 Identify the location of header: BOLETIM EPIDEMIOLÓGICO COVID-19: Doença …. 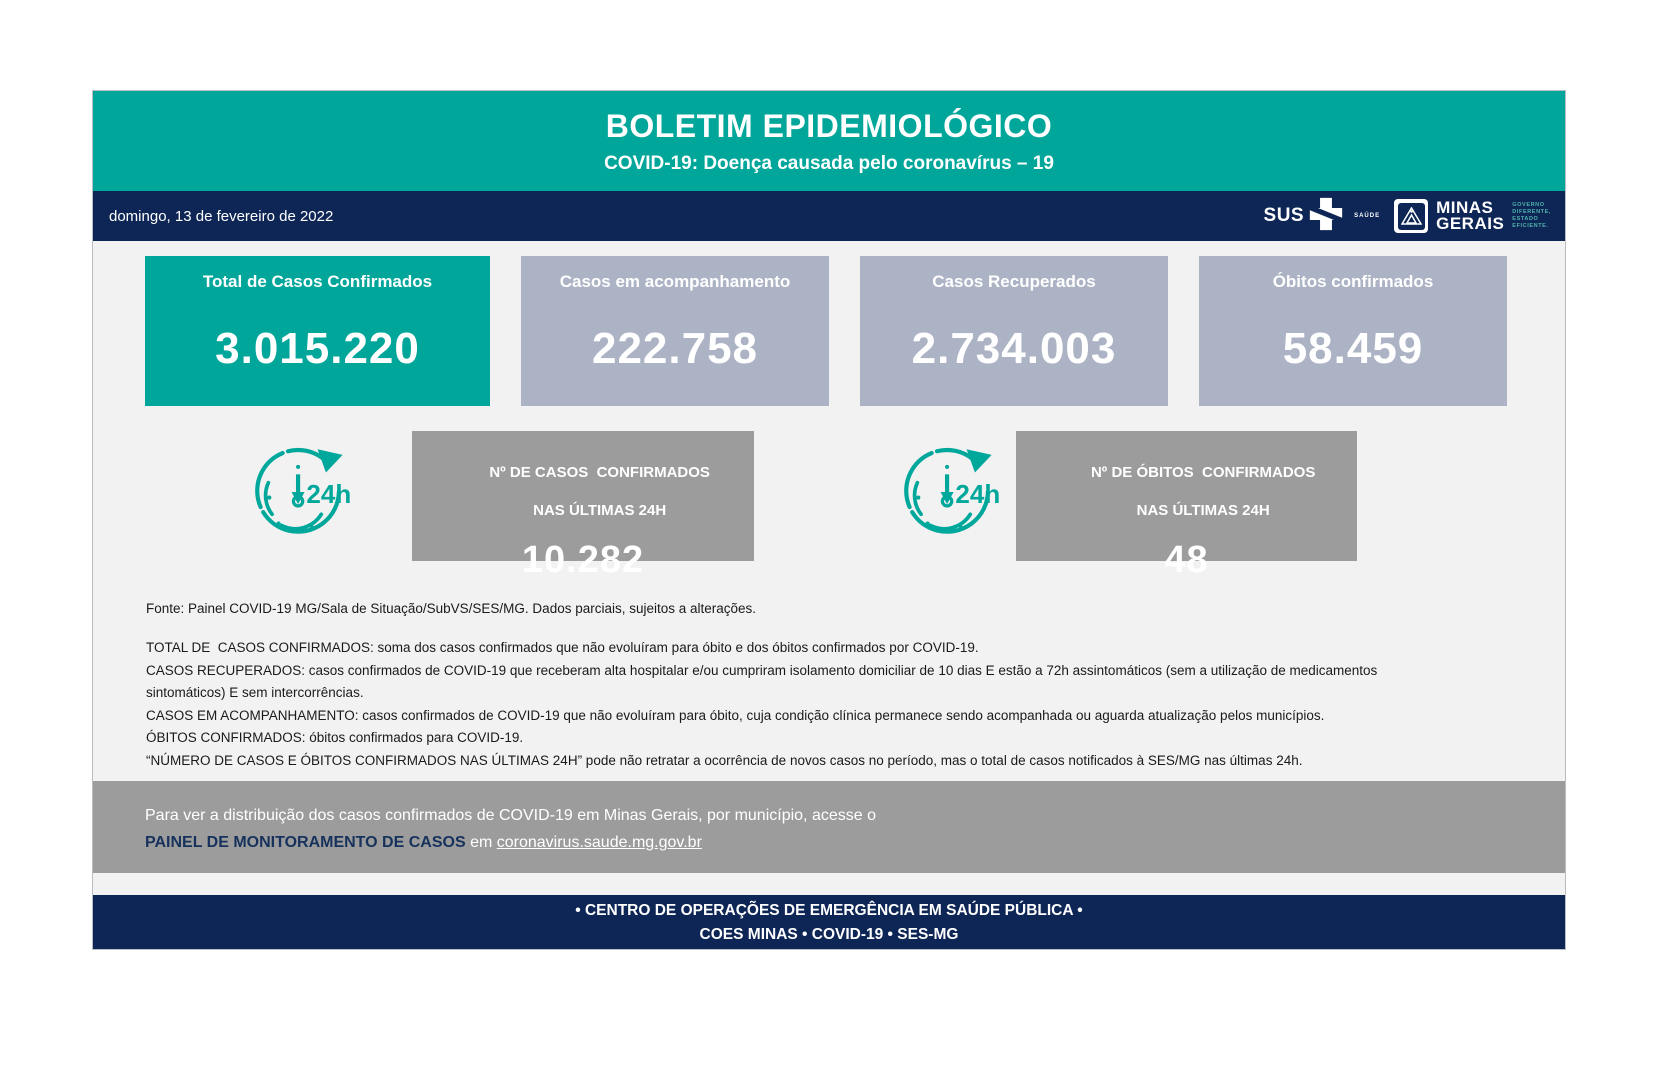
(829, 141).